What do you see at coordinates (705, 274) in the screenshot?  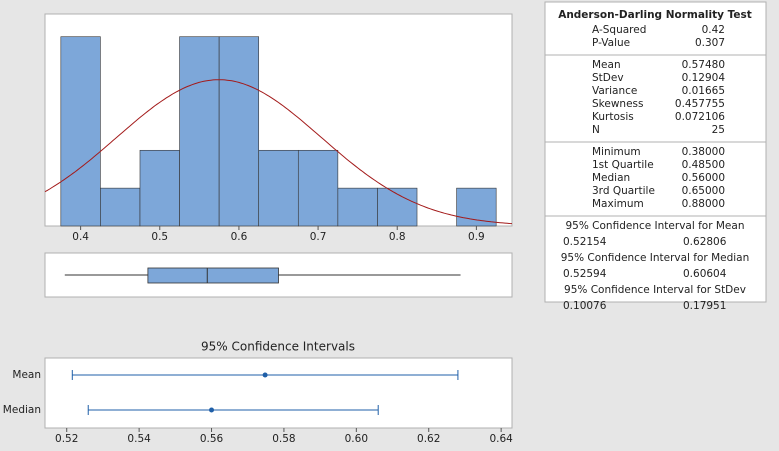 I see `interval-upper: 0.60604` at bounding box center [705, 274].